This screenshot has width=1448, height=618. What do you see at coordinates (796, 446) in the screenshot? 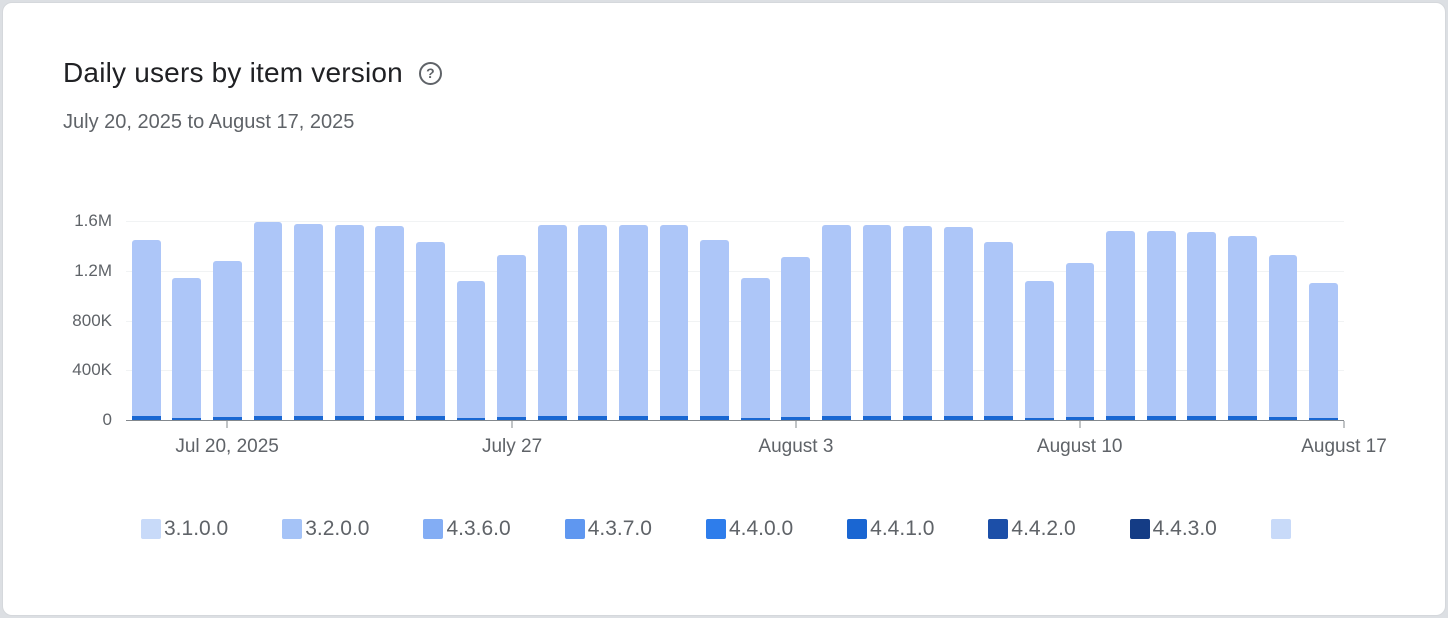
I see `x-tick-label: August 3` at bounding box center [796, 446].